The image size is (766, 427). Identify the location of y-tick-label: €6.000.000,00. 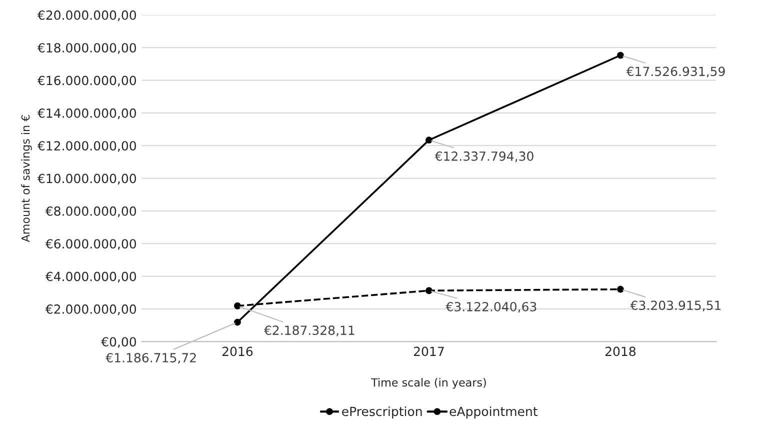
(90, 244).